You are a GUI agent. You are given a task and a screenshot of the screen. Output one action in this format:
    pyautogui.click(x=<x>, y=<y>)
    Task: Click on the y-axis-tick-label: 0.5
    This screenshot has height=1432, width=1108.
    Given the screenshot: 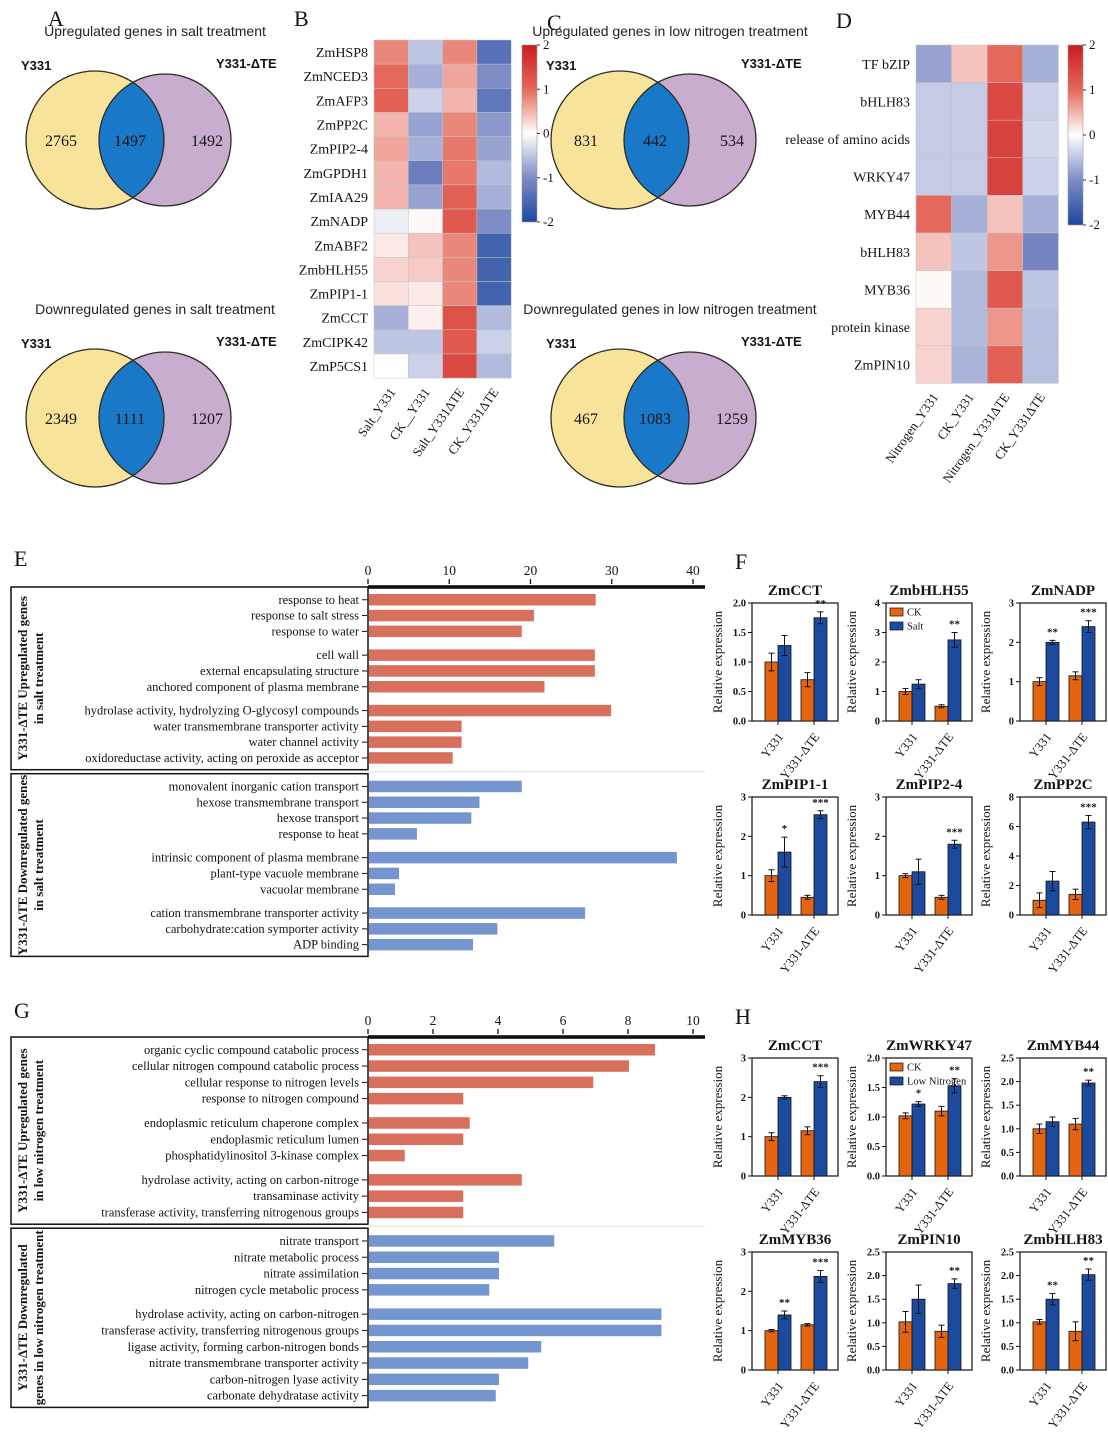 What is the action you would take?
    pyautogui.click(x=1007, y=1153)
    